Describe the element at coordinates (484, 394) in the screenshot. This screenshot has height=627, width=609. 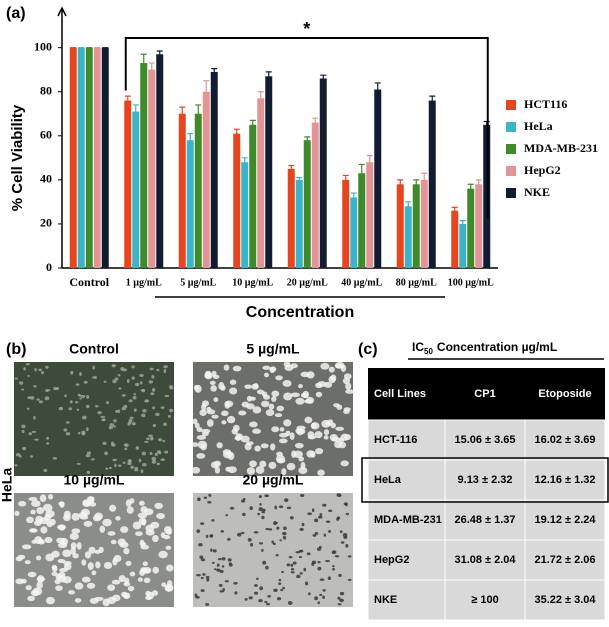
I see `table-header: CP1` at that location.